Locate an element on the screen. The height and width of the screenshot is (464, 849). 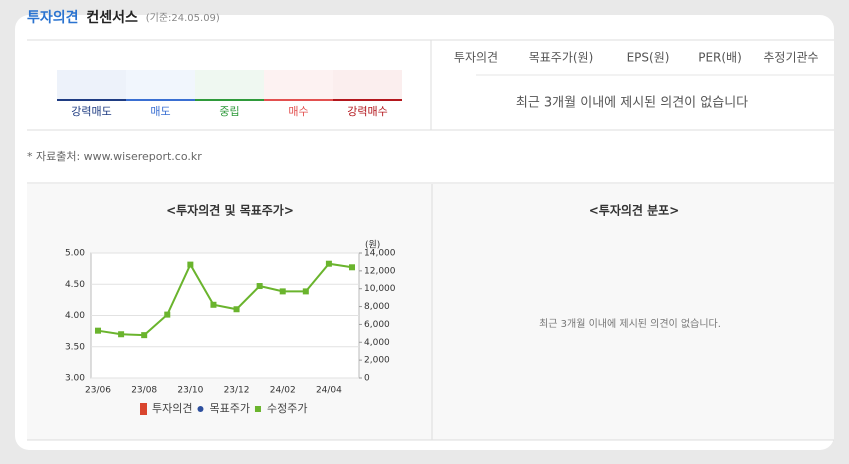
x-tick-label: 23/08 is located at coordinates (144, 391).